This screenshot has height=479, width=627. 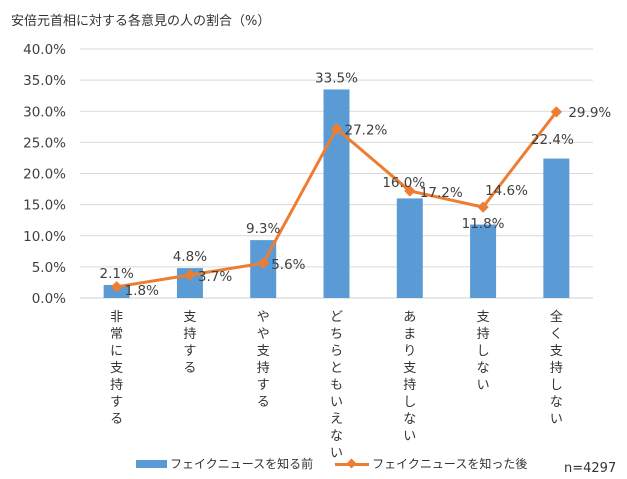 What do you see at coordinates (483, 351) in the screenshot?
I see `x-category-label: 支持しない` at bounding box center [483, 351].